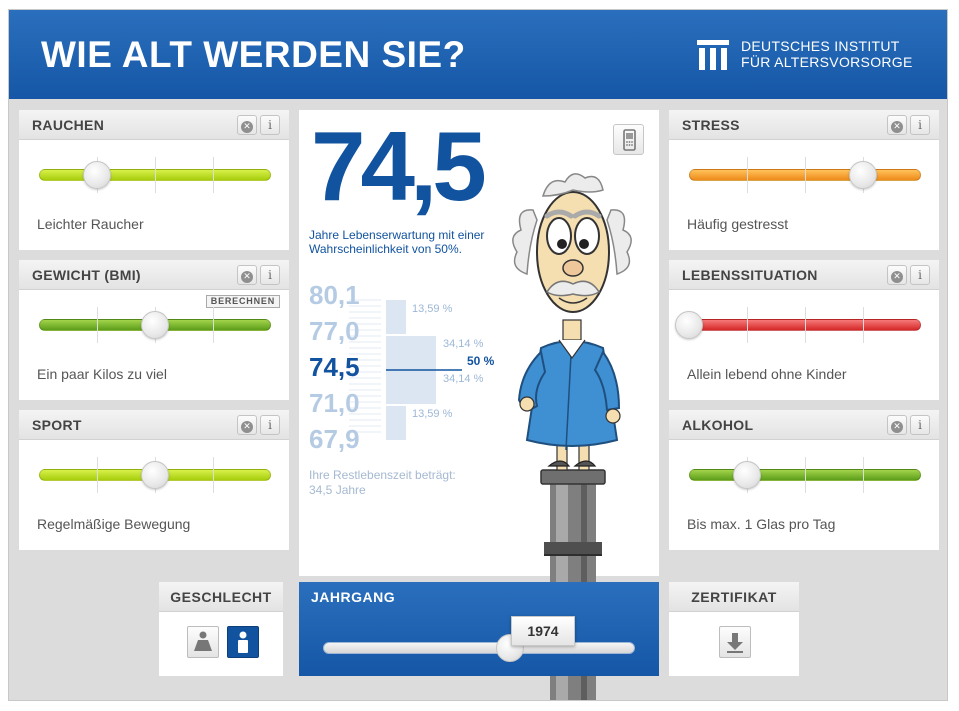 This screenshot has width=959, height=711. I want to click on panel-alkohol: ALKOHOL ✕ i Bis max. 1 Glas pro Tag, so click(804, 480).